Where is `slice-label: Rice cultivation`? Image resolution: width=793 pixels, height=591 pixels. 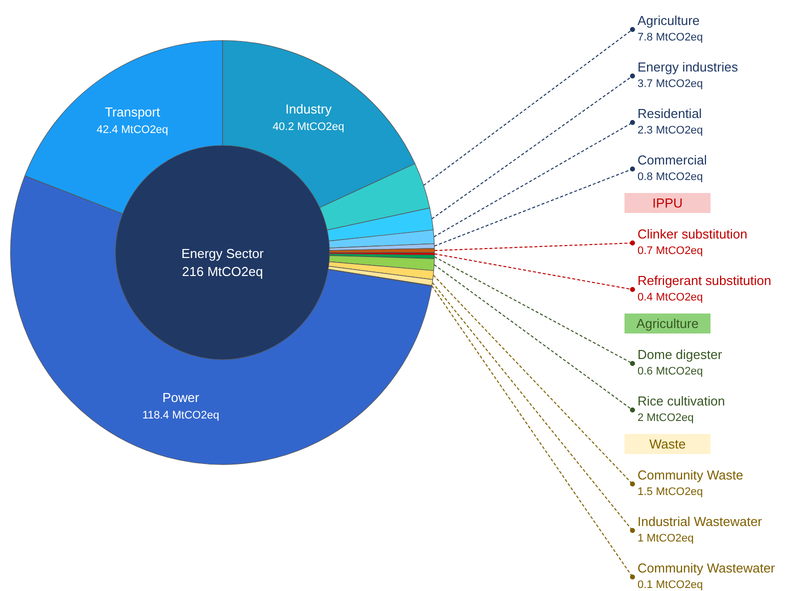 slice-label: Rice cultivation is located at coordinates (681, 401).